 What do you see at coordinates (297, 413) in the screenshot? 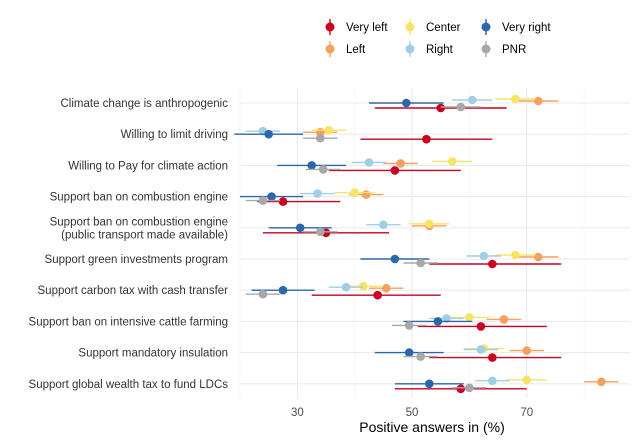
I see `x-tick-label: 30` at bounding box center [297, 413].